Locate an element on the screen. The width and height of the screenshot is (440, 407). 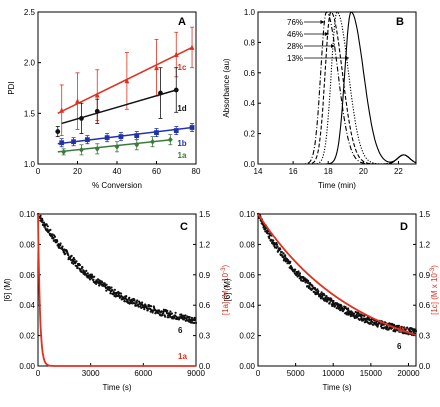
panel-d-y2tick-label: 0.9 is located at coordinates (425, 275).